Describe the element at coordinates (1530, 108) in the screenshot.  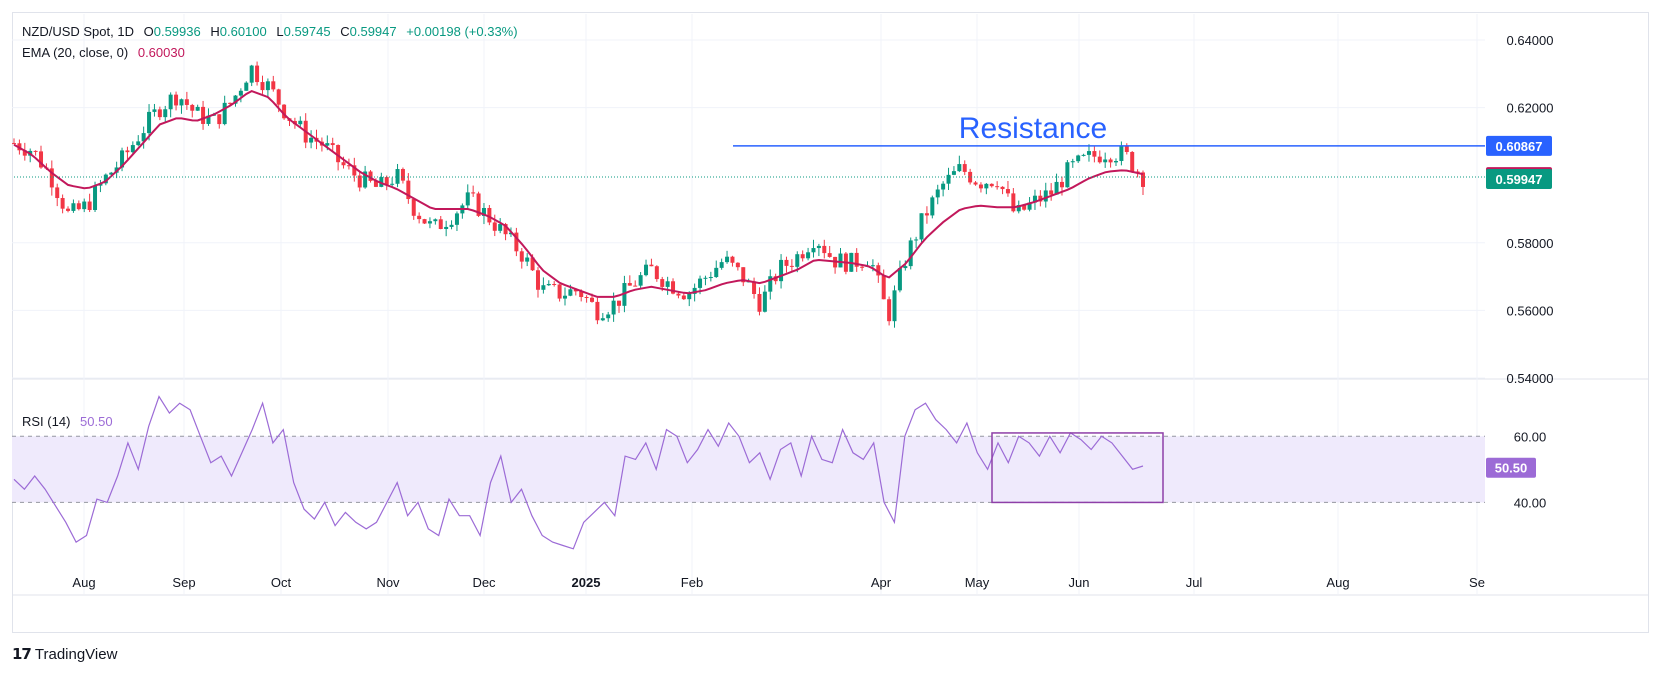
I see `price-tick-label: 0.62000` at that location.